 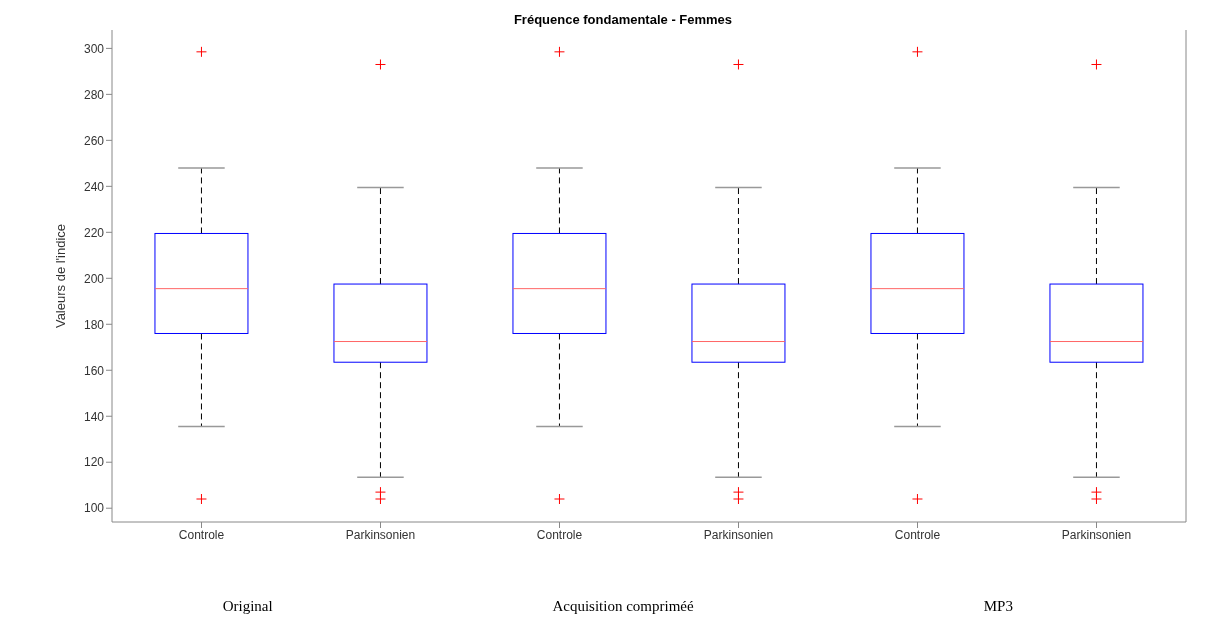 I want to click on y-axis-title: Valeurs de l'indice, so click(x=60, y=276).